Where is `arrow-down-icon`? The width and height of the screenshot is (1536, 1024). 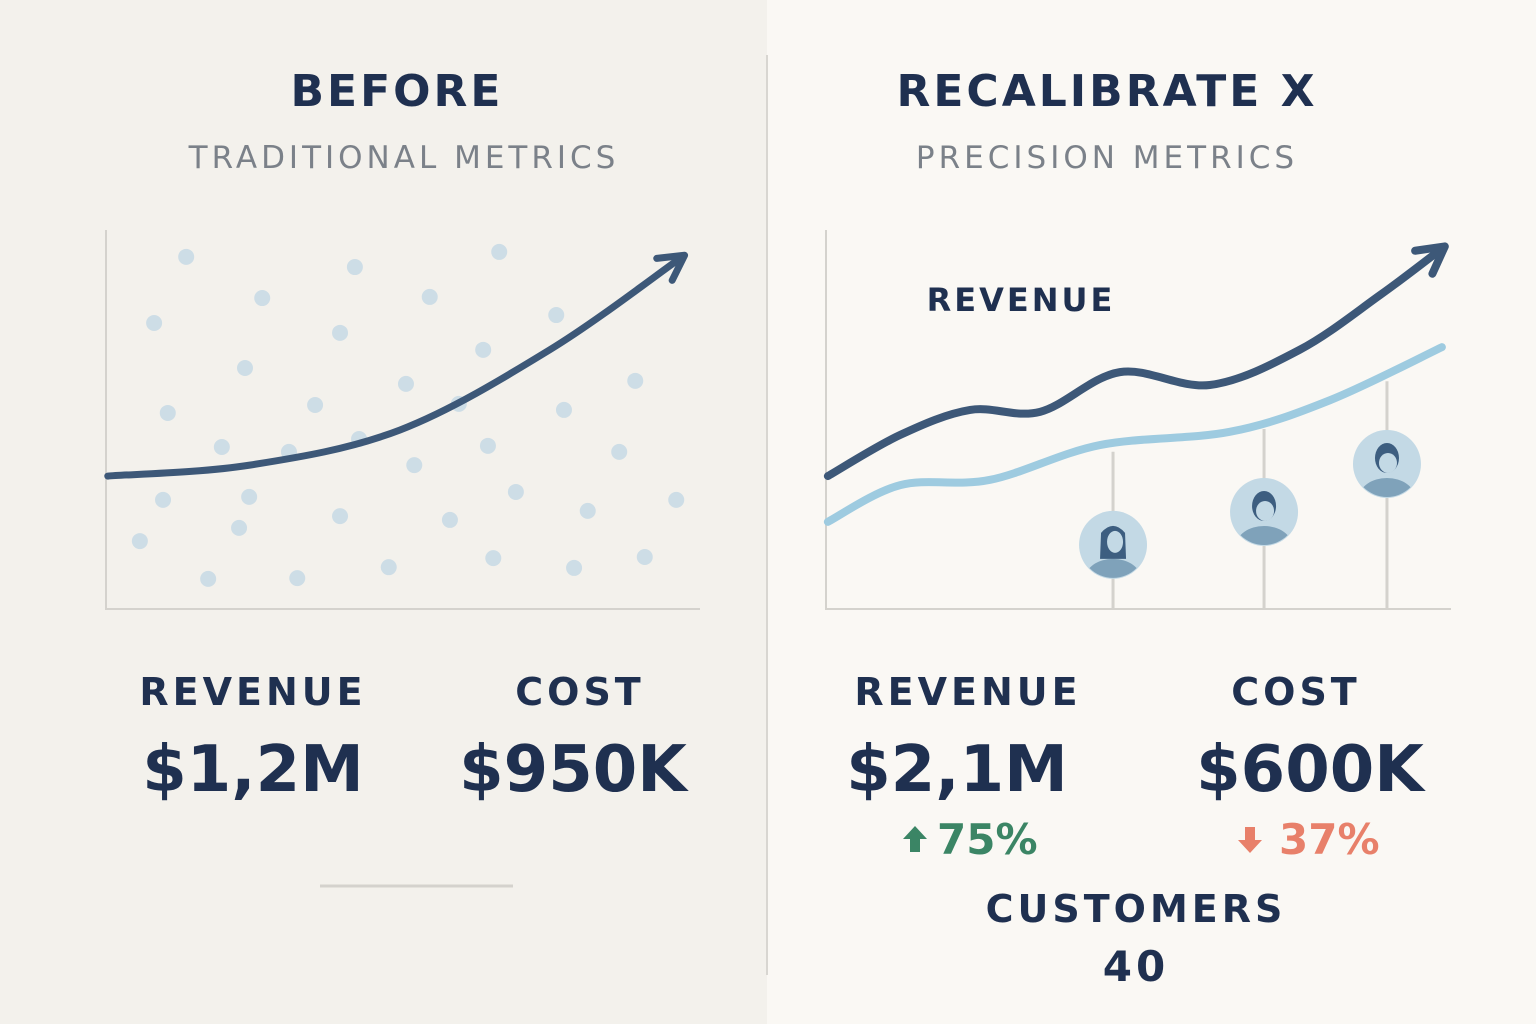 arrow-down-icon is located at coordinates (1250, 840).